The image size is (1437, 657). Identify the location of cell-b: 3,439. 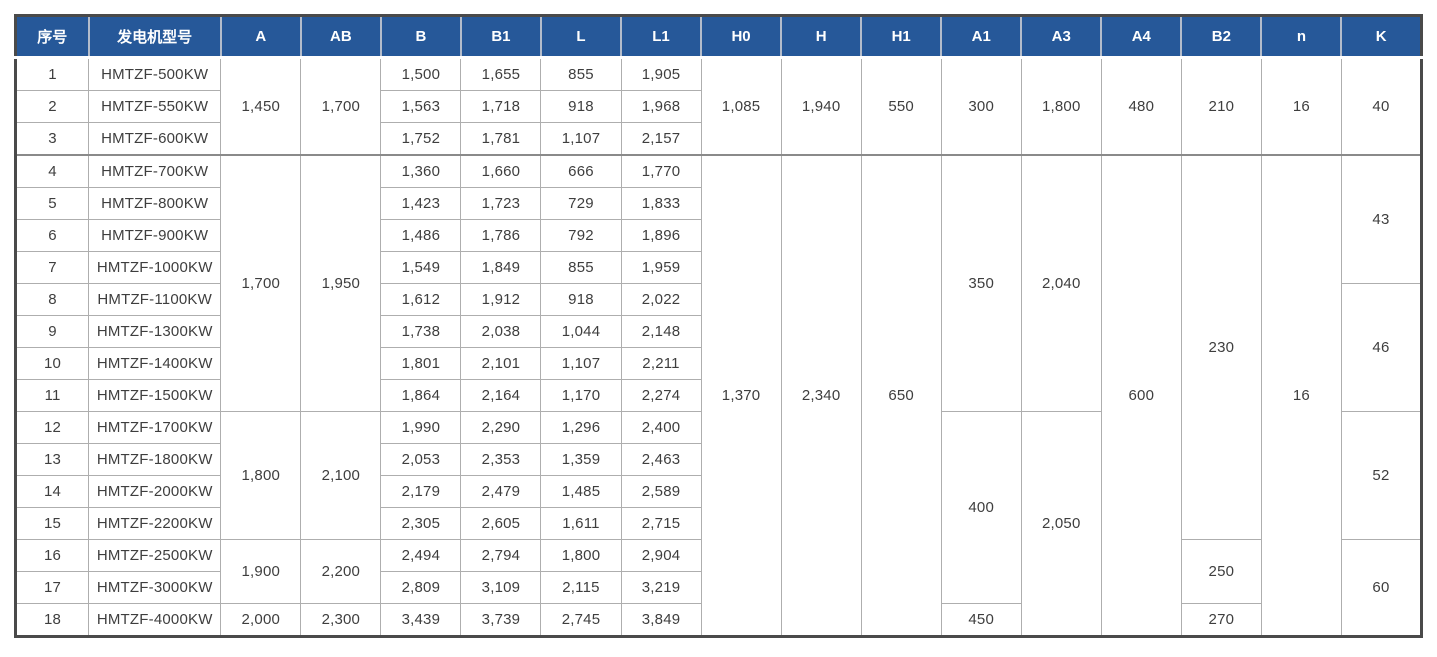
(421, 620).